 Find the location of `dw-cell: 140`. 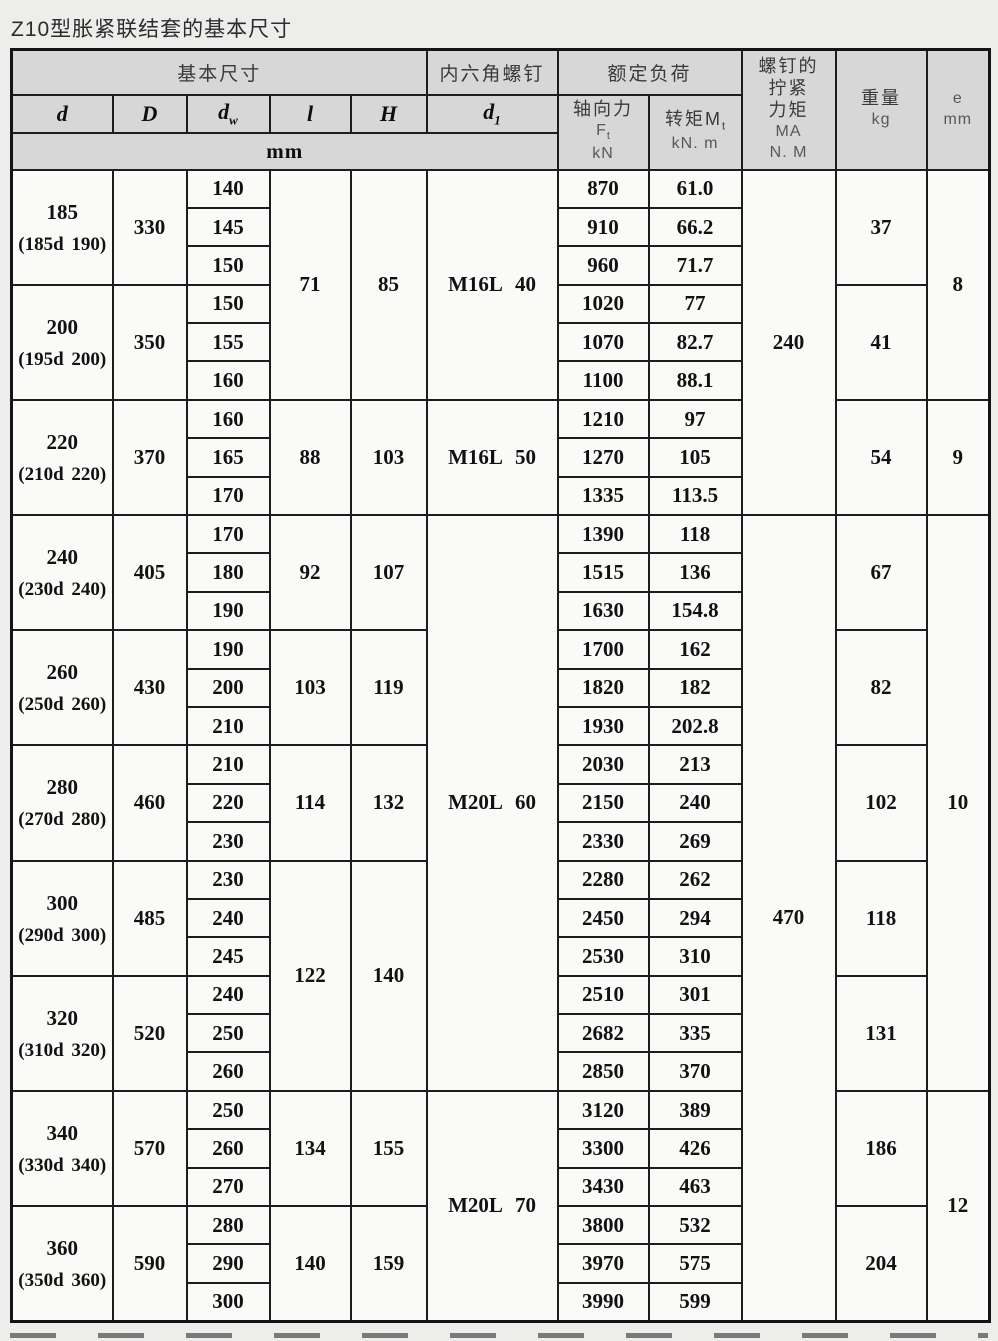

dw-cell: 140 is located at coordinates (228, 188).